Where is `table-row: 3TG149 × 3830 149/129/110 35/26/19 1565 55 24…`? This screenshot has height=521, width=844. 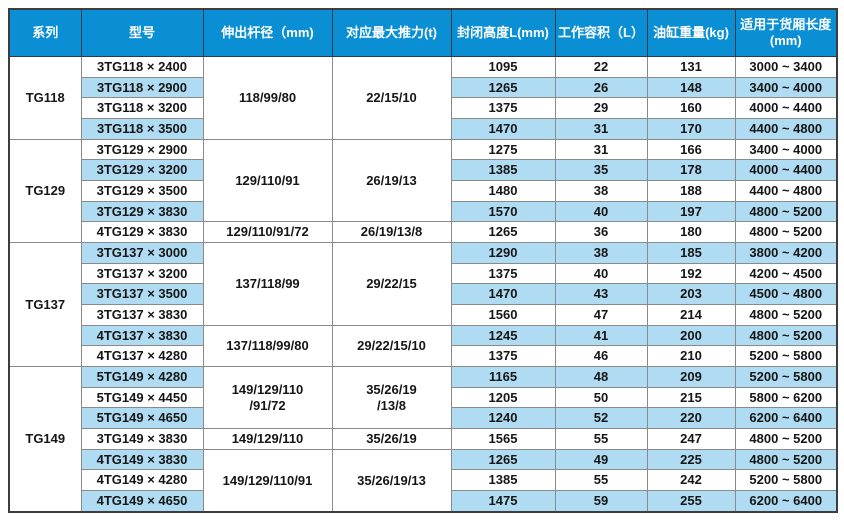
table-row: 3TG149 × 3830 149/129/110 35/26/19 1565 55 24… is located at coordinates (423, 439).